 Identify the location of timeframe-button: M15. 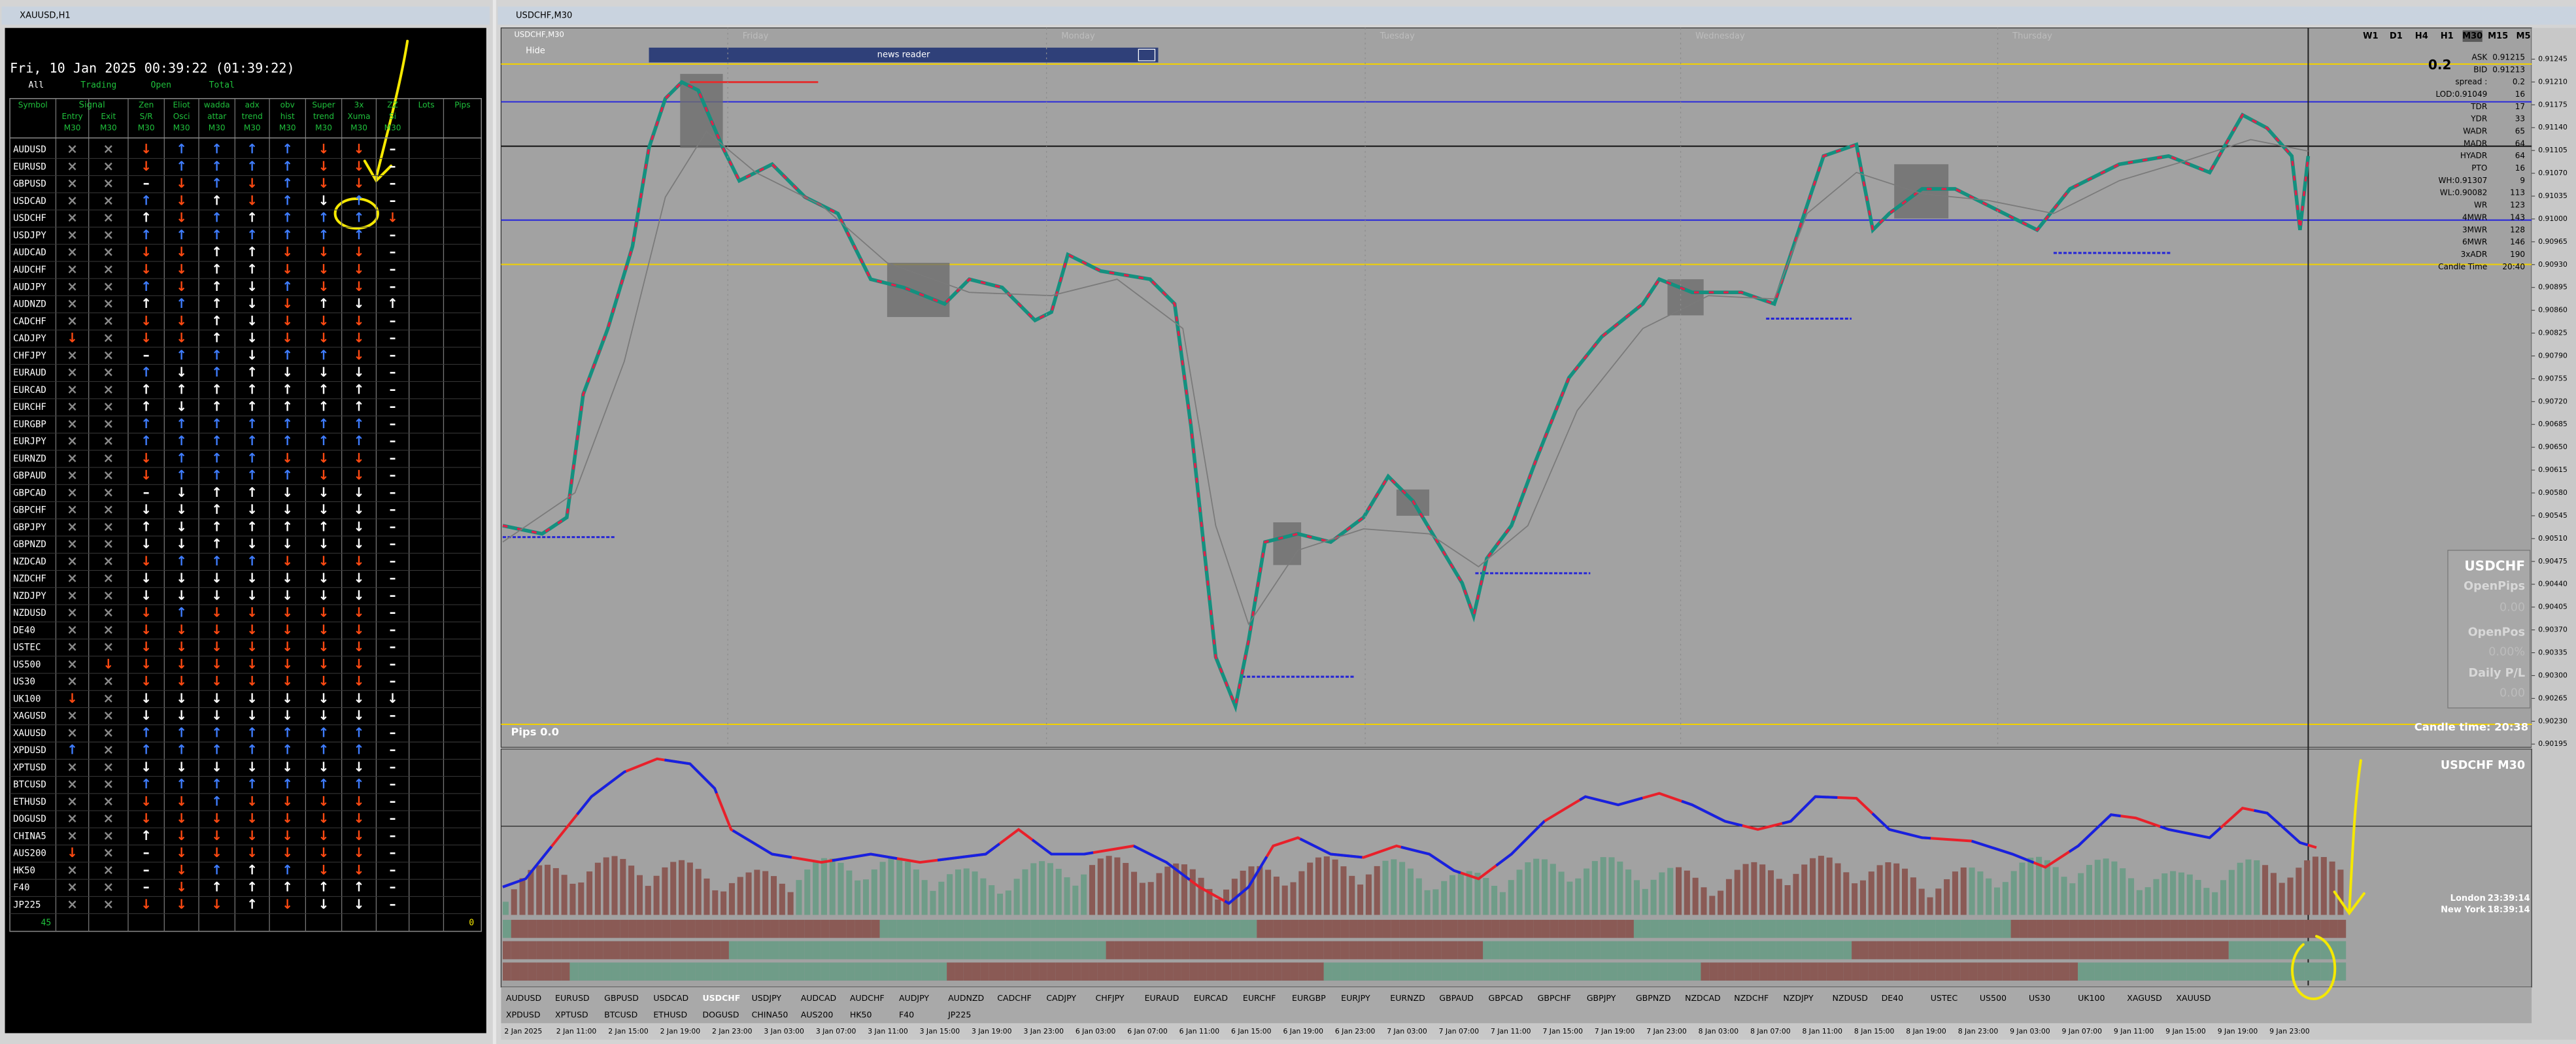
(2498, 36).